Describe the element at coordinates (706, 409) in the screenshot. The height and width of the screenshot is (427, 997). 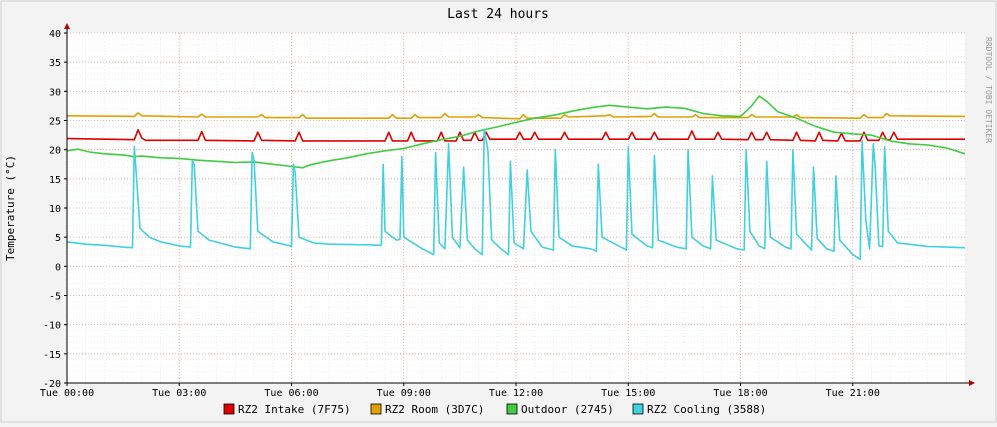
I see `legend-label-3: RZ2 Cooling (3588)` at that location.